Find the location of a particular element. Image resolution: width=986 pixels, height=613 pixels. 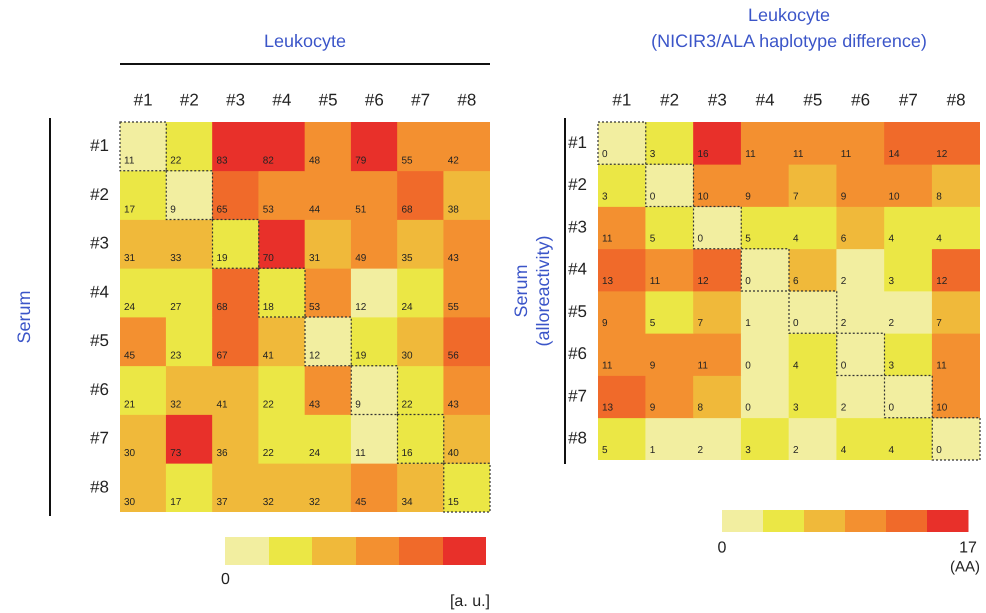

data-label: 45 is located at coordinates (130, 356).